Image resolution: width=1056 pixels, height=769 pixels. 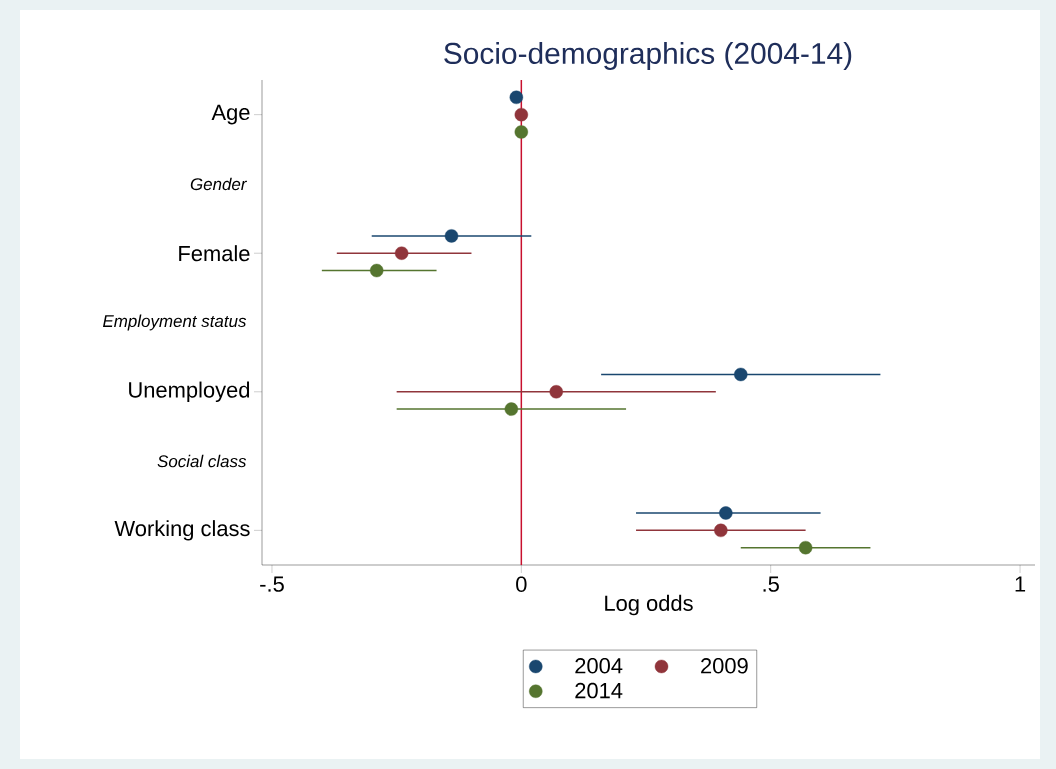 I want to click on x-axis-title: Log odds, so click(x=649, y=605).